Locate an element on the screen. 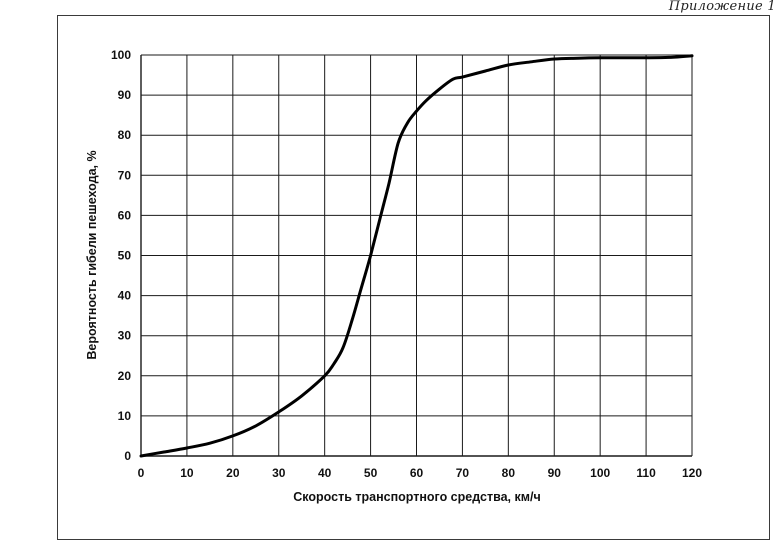  x-tick-label: 20 is located at coordinates (233, 473).